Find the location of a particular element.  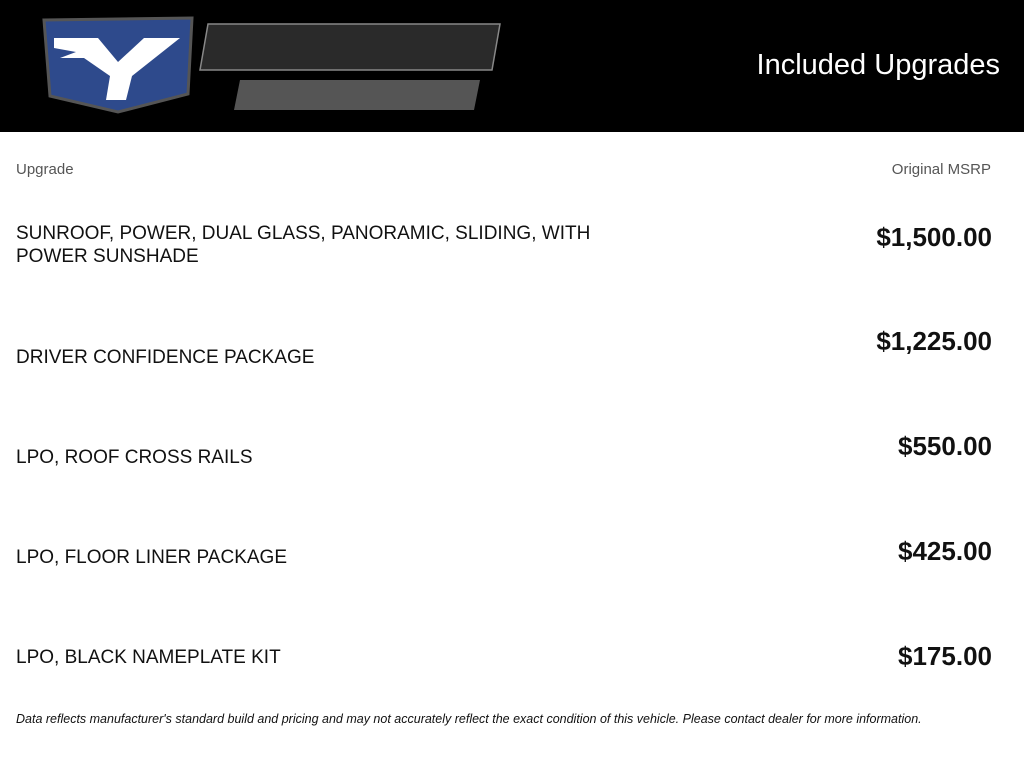

column-header-upgrade: Upgrade is located at coordinates (45, 169).